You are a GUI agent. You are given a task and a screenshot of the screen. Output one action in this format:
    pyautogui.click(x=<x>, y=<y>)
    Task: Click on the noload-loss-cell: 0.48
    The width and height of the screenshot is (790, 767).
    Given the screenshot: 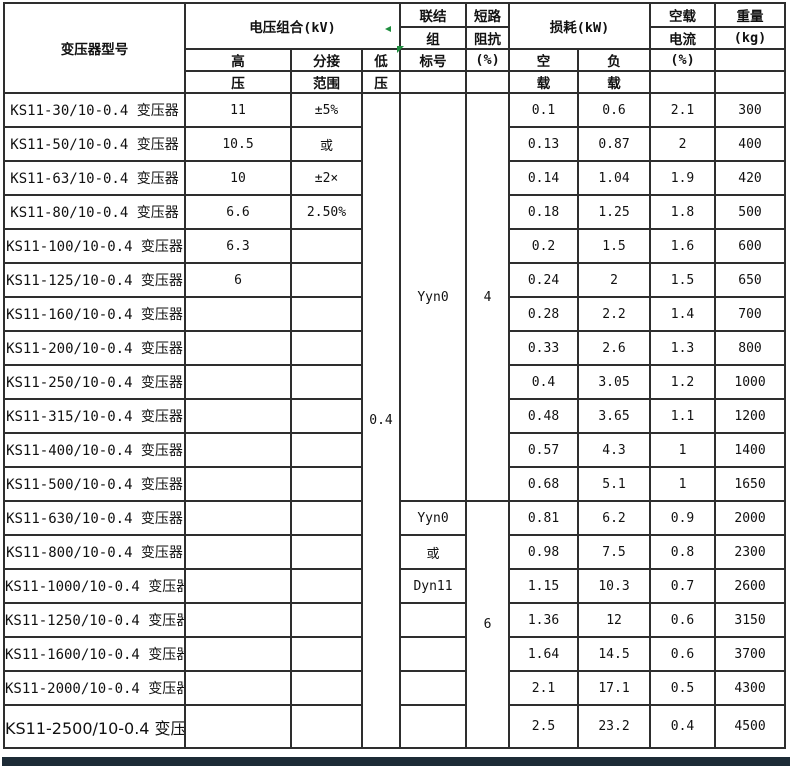 What is the action you would take?
    pyautogui.click(x=544, y=416)
    